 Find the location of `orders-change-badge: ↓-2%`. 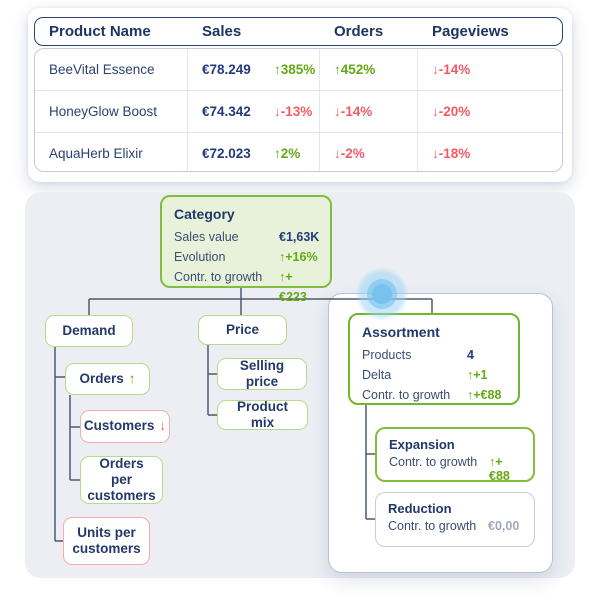

orders-change-badge: ↓-2% is located at coordinates (349, 153).